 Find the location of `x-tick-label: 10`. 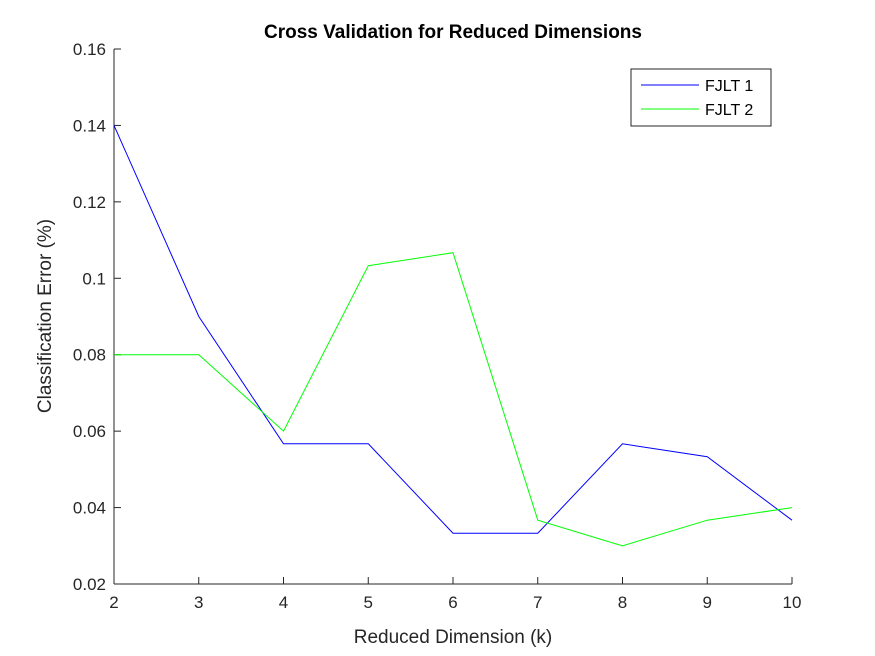

x-tick-label: 10 is located at coordinates (792, 602).